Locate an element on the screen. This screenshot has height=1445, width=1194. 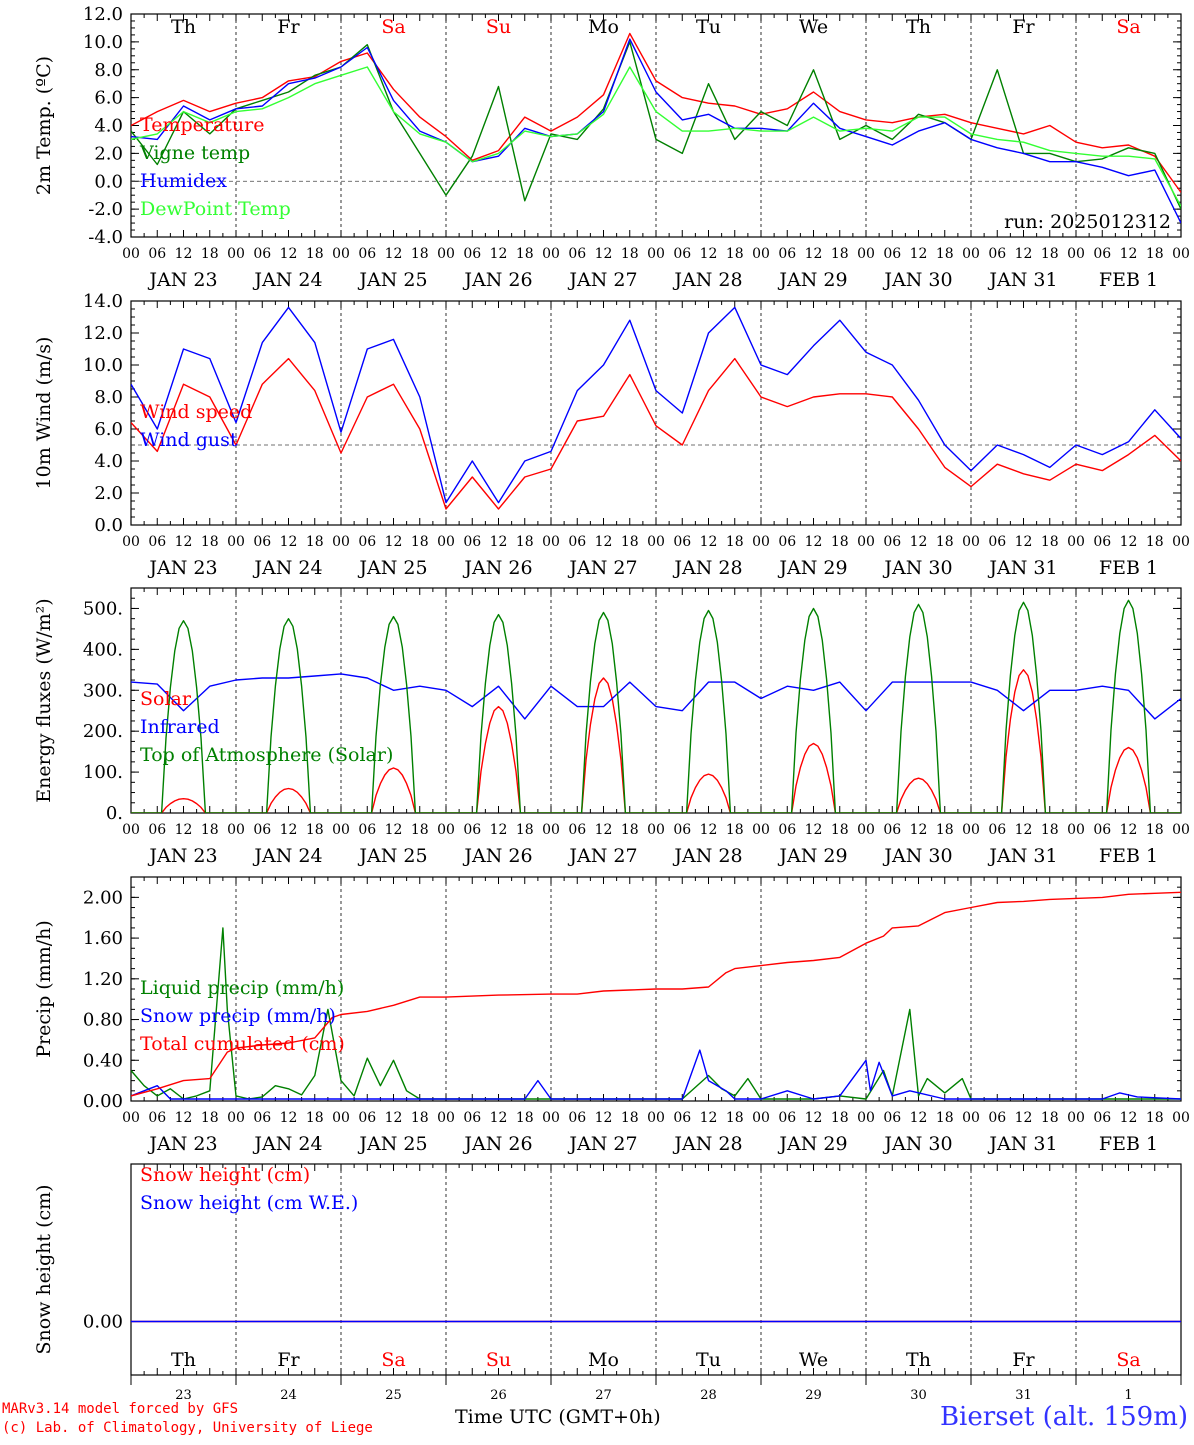
weekday-label: Tu is located at coordinates (708, 27).